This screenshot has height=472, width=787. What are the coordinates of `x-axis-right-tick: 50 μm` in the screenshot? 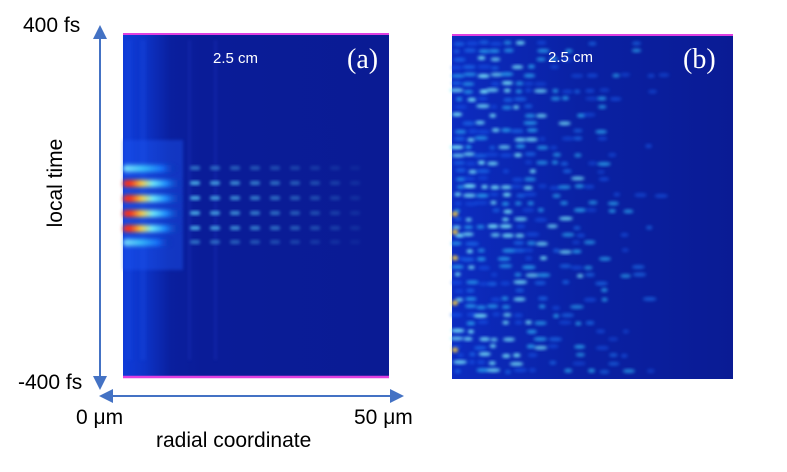 It's located at (383, 417).